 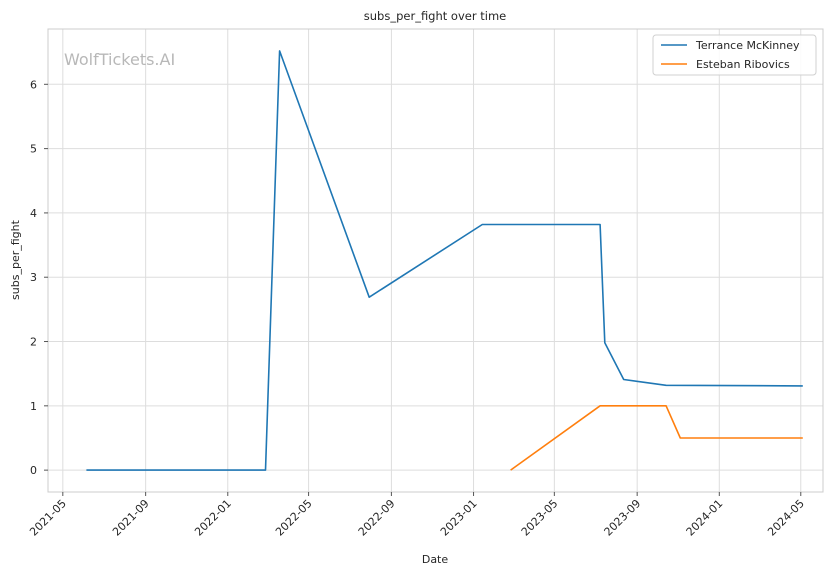 What do you see at coordinates (39, 277) in the screenshot?
I see `y-axis-ticks: 0 1 2 3 4 5 6` at bounding box center [39, 277].